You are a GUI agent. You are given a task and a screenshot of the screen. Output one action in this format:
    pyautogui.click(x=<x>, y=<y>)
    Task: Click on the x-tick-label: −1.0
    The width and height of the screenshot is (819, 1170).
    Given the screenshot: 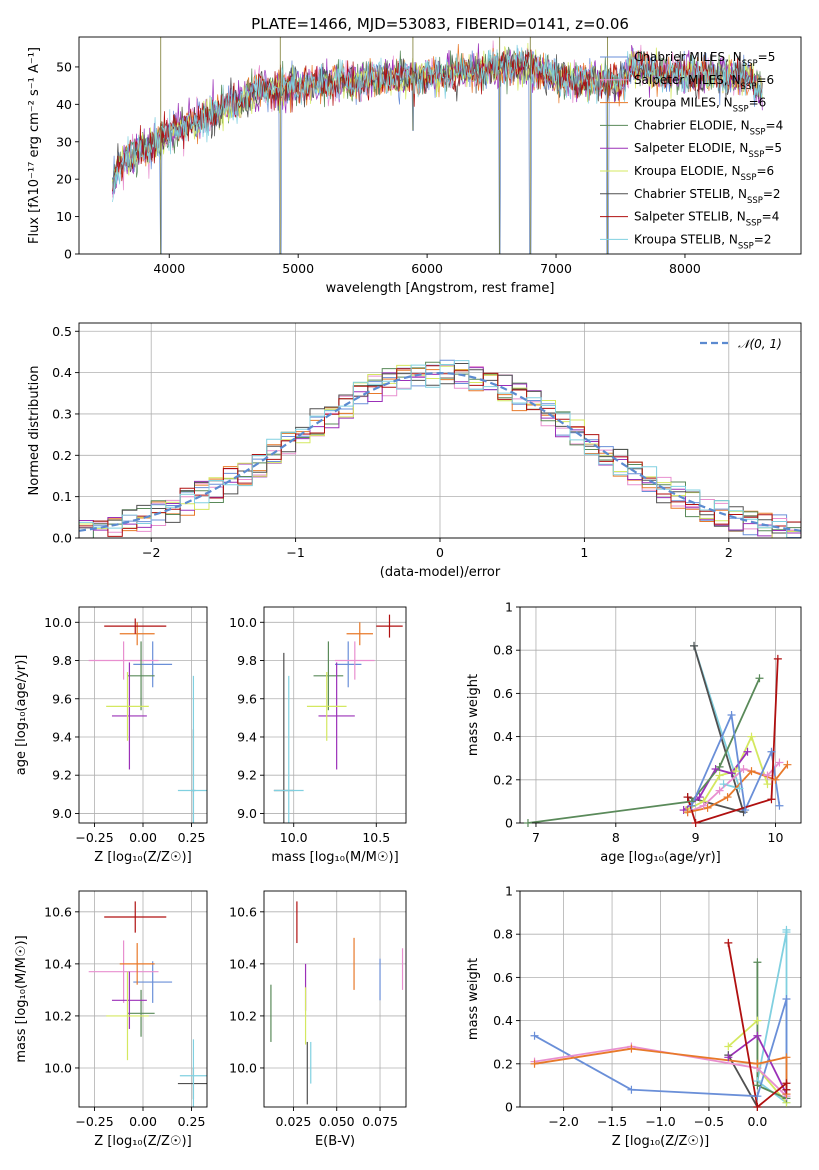 What is the action you would take?
    pyautogui.click(x=660, y=1121)
    